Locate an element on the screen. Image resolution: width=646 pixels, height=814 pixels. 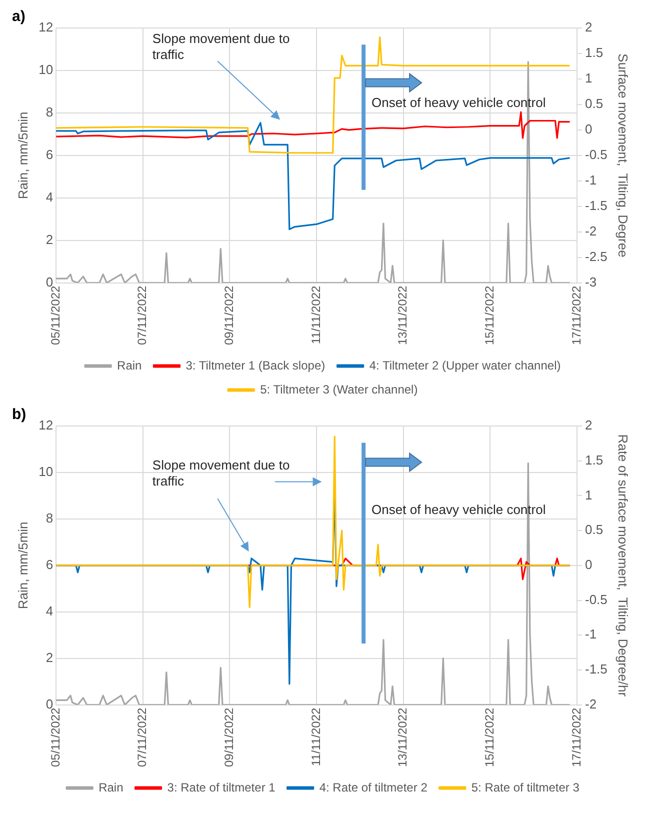
y2-tick-label: -3 is located at coordinates (591, 282).